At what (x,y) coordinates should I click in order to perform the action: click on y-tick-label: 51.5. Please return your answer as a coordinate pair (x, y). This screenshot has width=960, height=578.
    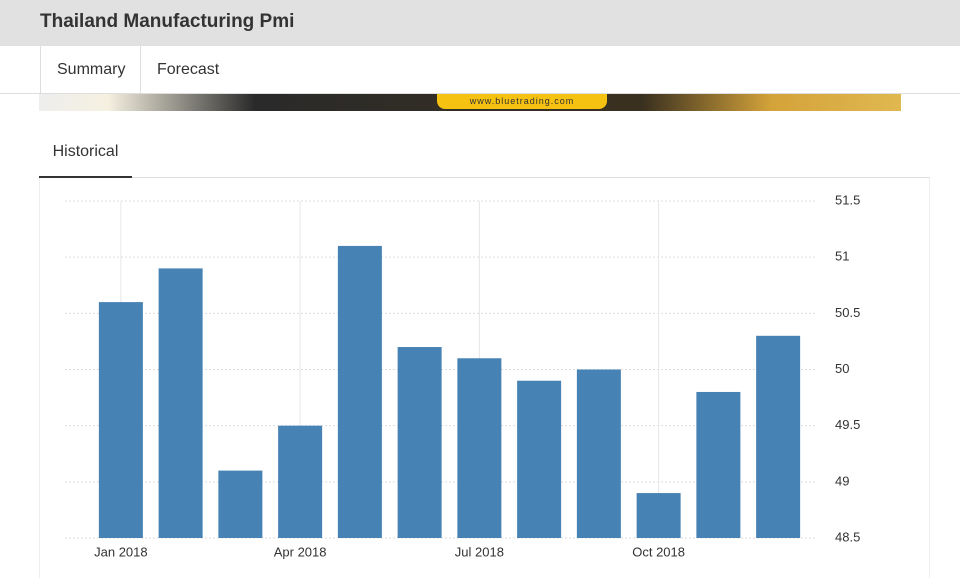
    Looking at the image, I should click on (847, 199).